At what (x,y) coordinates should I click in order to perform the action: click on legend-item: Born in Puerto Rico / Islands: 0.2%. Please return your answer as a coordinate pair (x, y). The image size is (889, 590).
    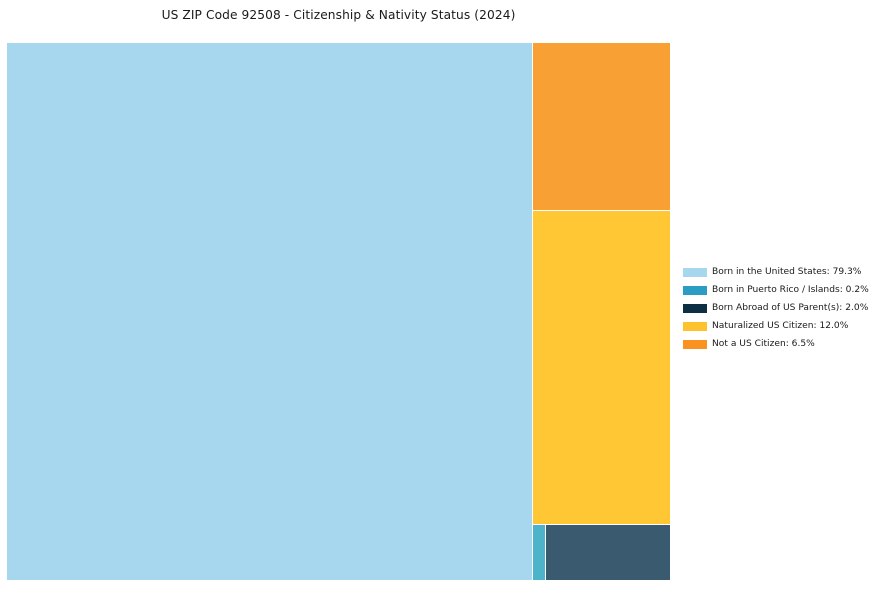
    Looking at the image, I should click on (783, 291).